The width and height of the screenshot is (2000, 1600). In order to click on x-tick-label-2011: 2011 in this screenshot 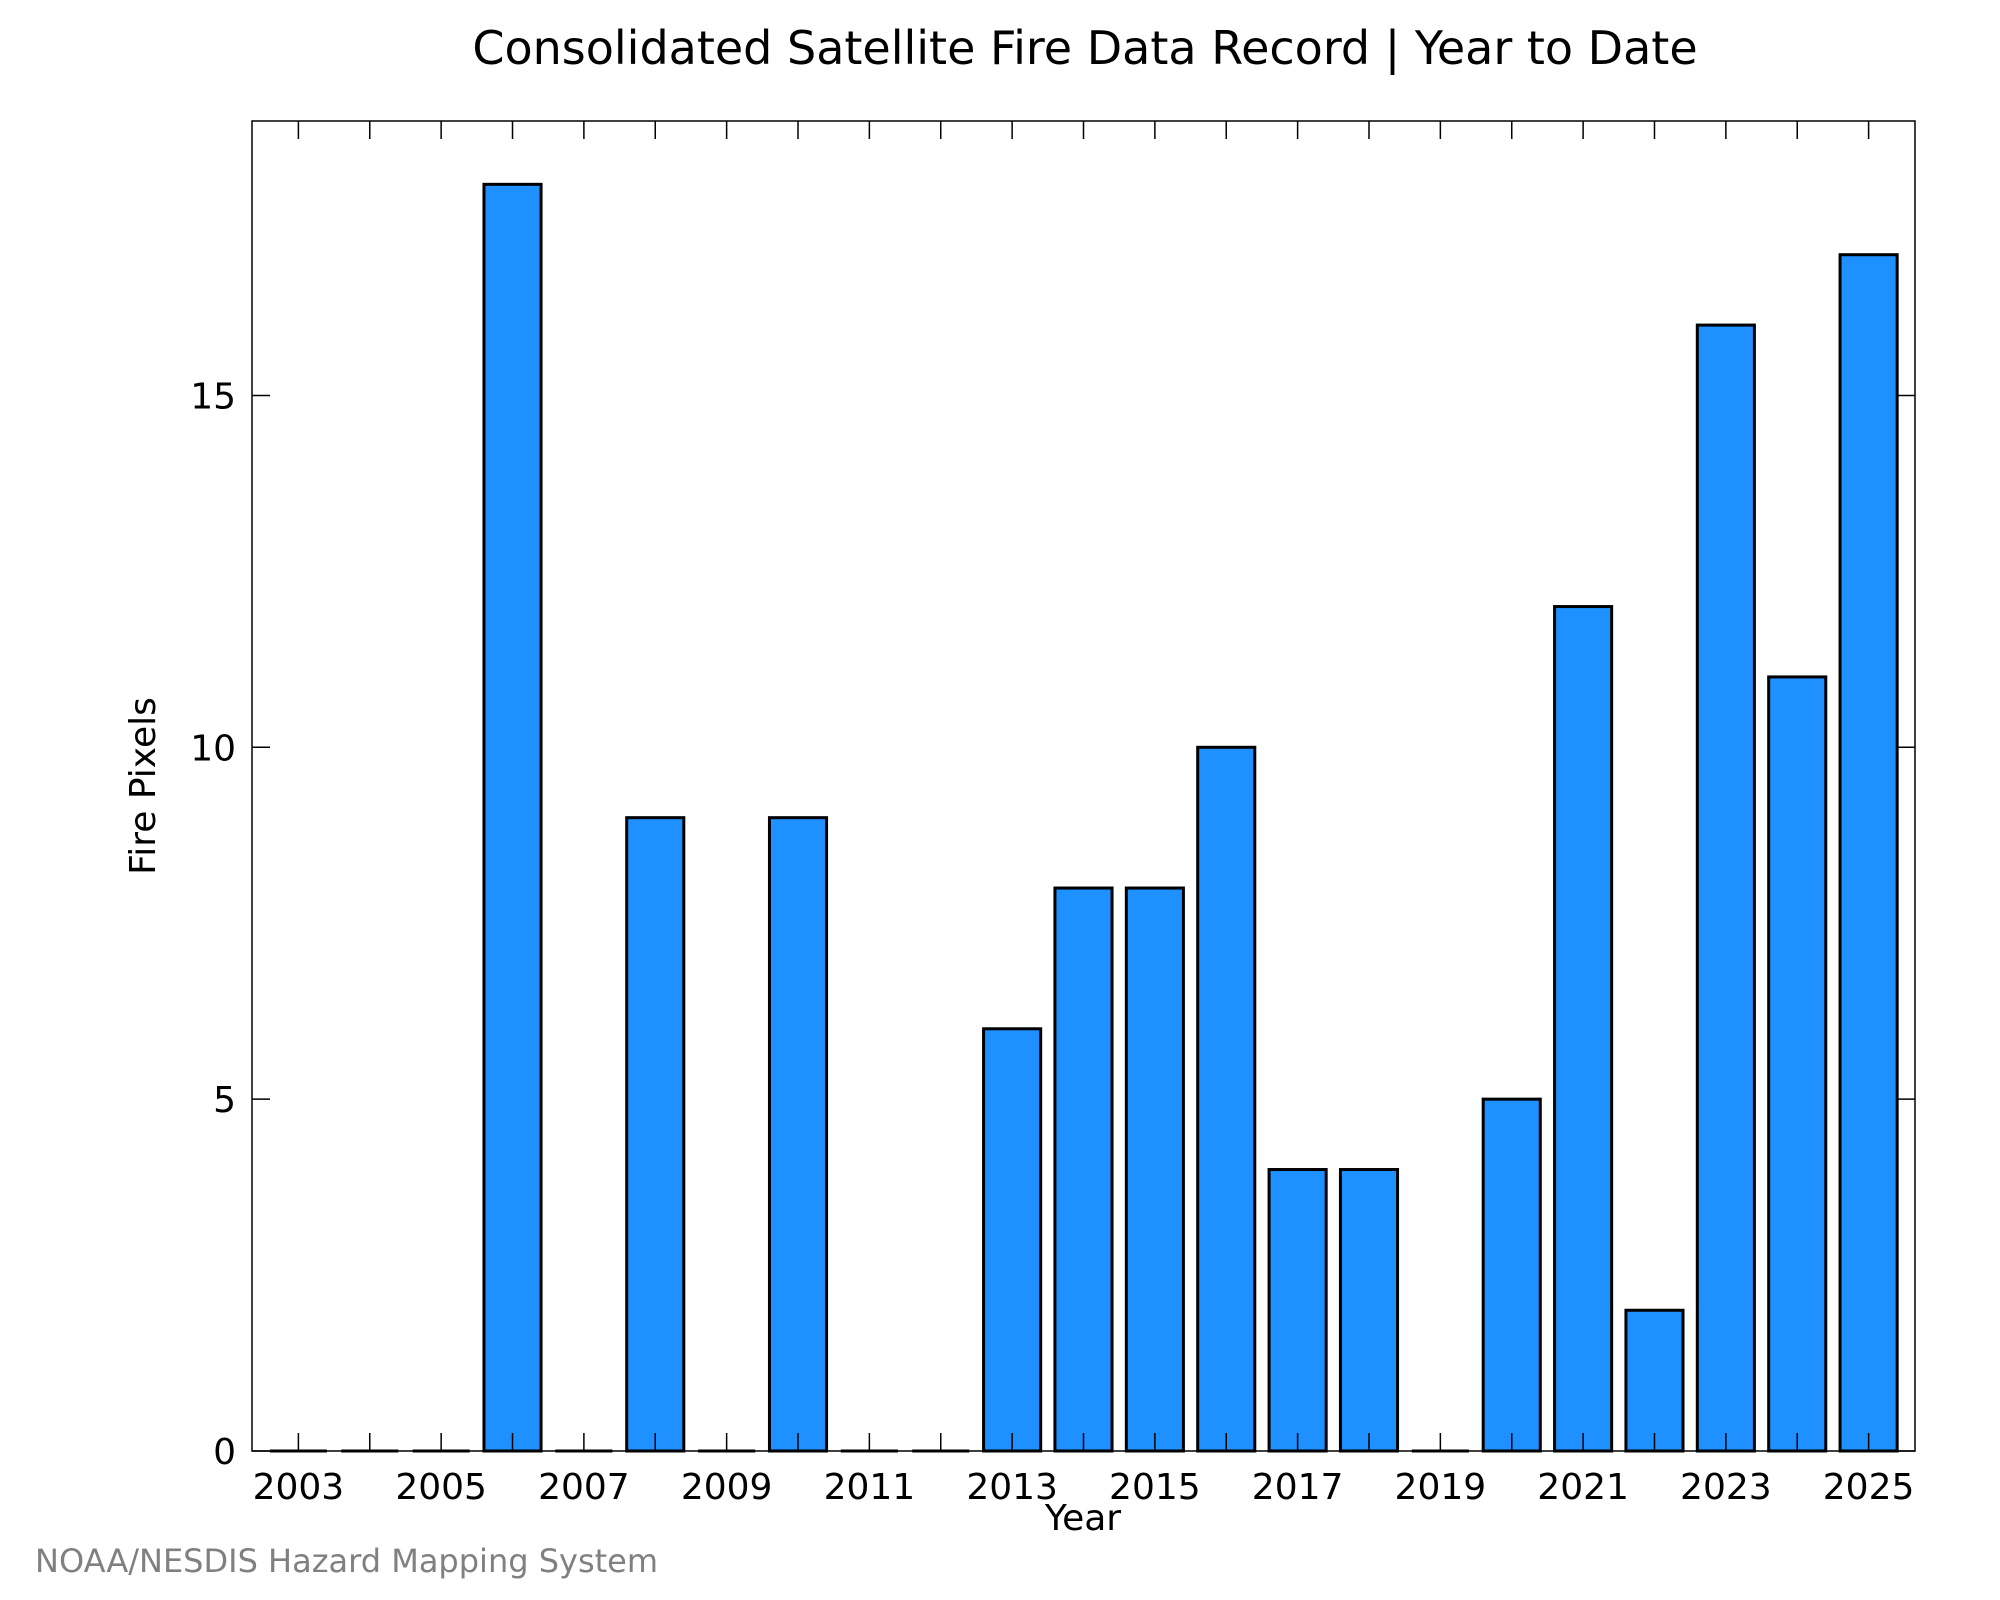, I will do `click(870, 1487)`.